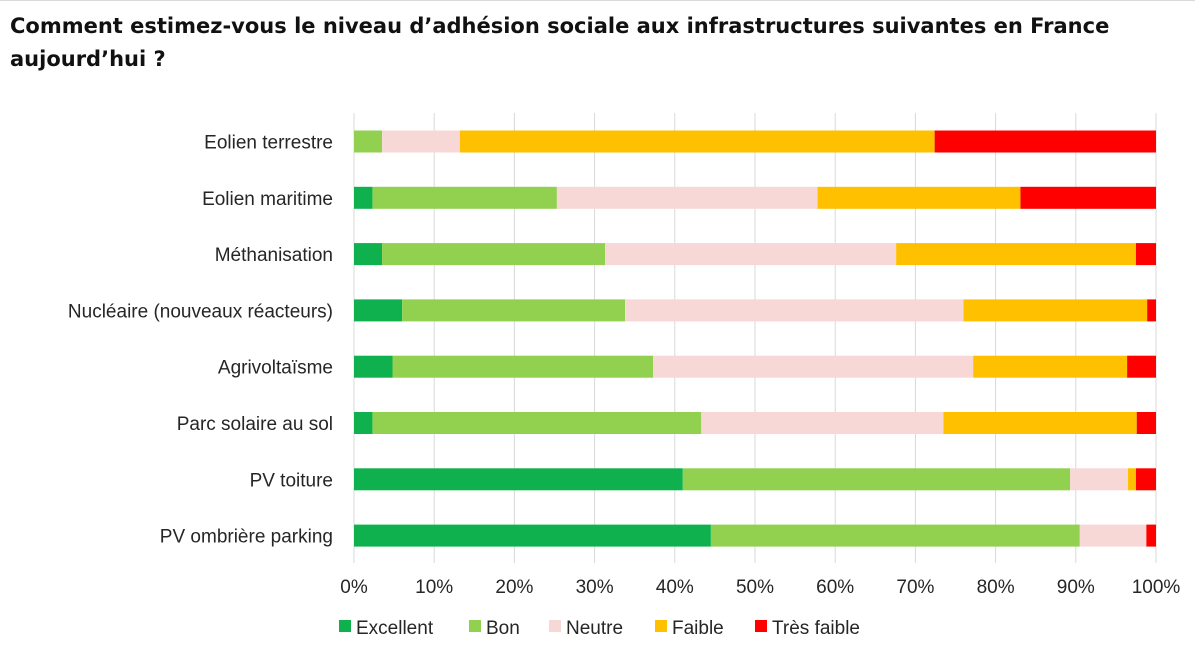 The width and height of the screenshot is (1195, 650). Describe the element at coordinates (594, 628) in the screenshot. I see `legend-label-neutre: Neutre` at that location.